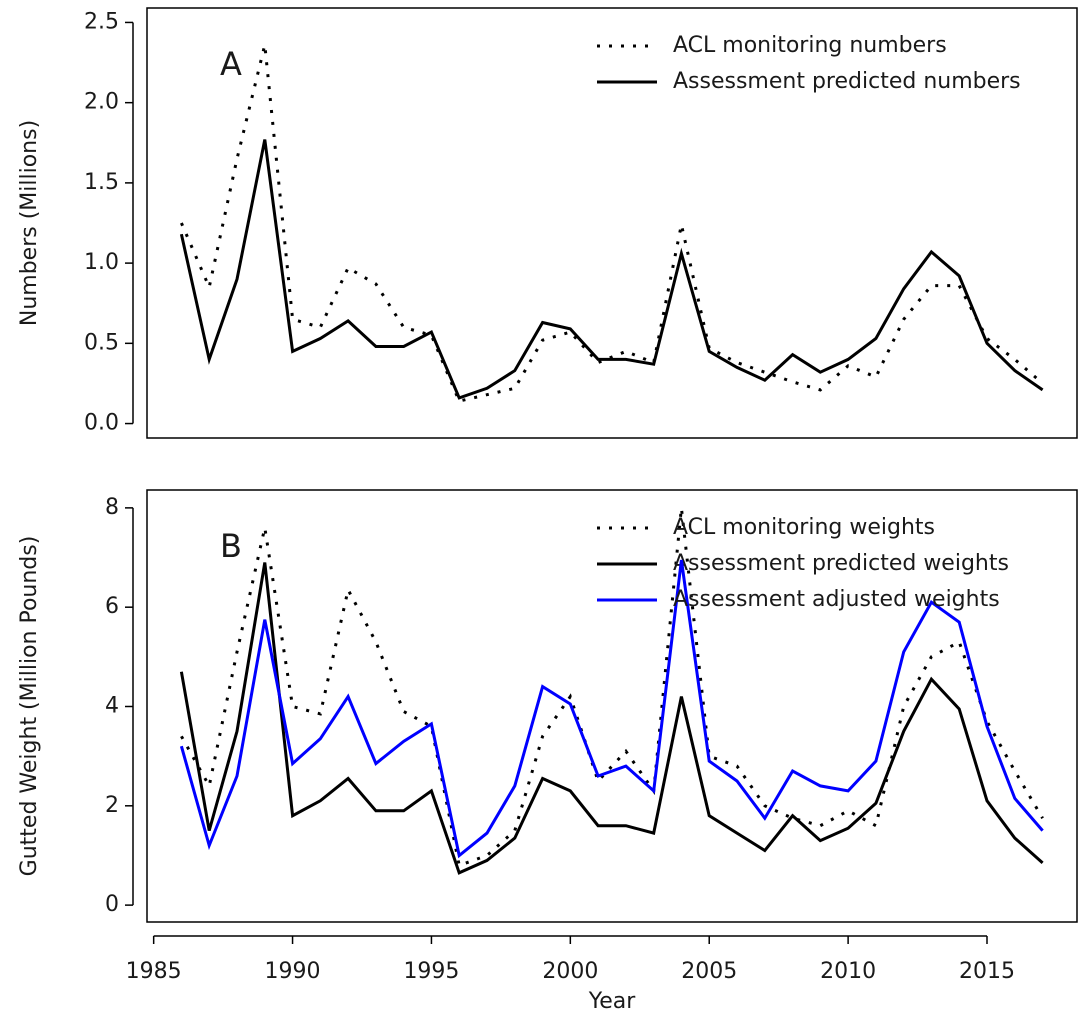 This screenshot has width=1084, height=1019. I want to click on x-tick-label: 2000, so click(570, 971).